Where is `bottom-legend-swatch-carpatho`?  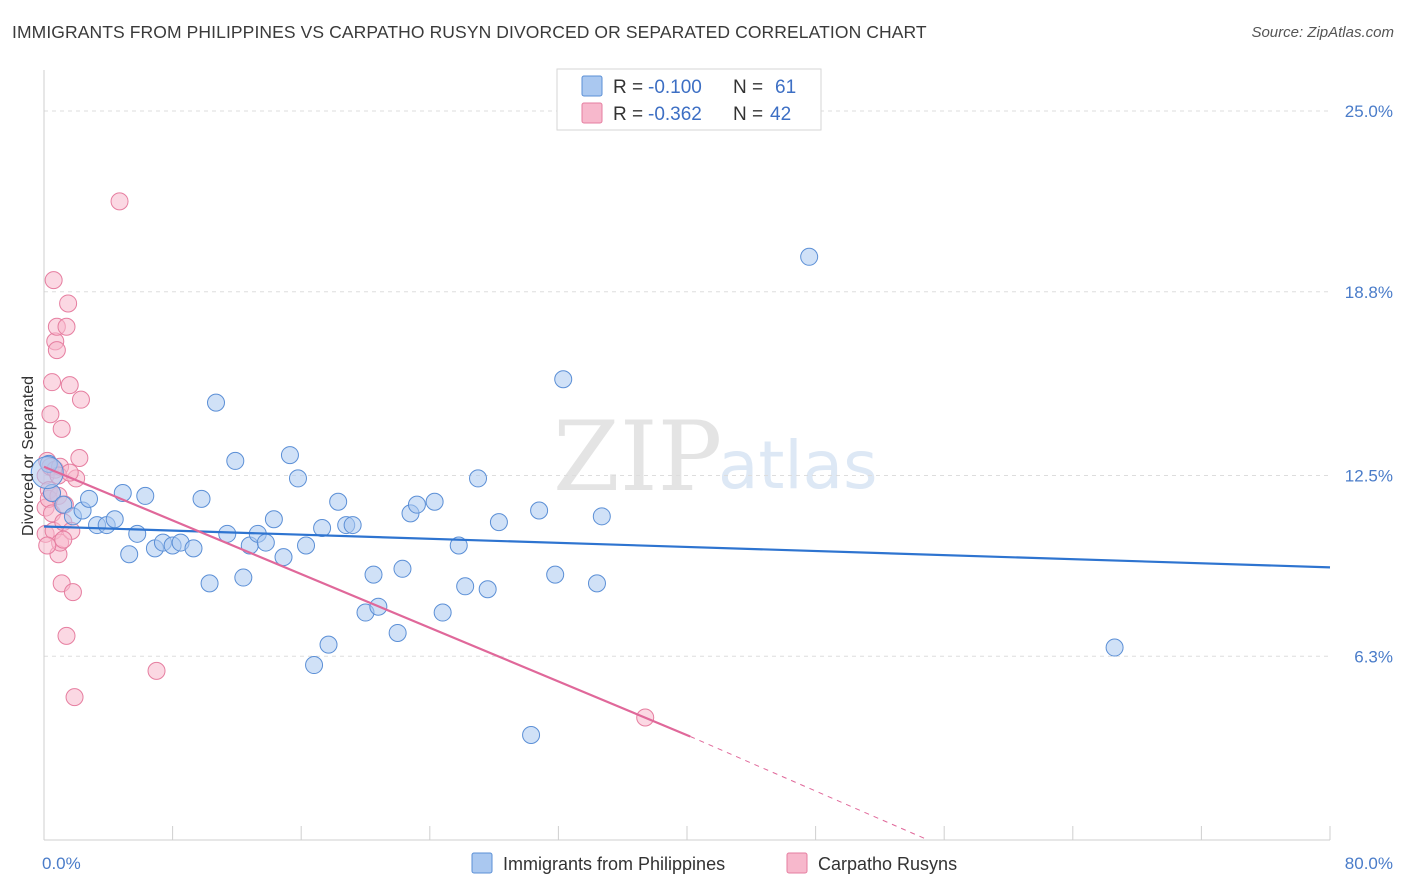 bottom-legend-swatch-carpatho is located at coordinates (797, 863).